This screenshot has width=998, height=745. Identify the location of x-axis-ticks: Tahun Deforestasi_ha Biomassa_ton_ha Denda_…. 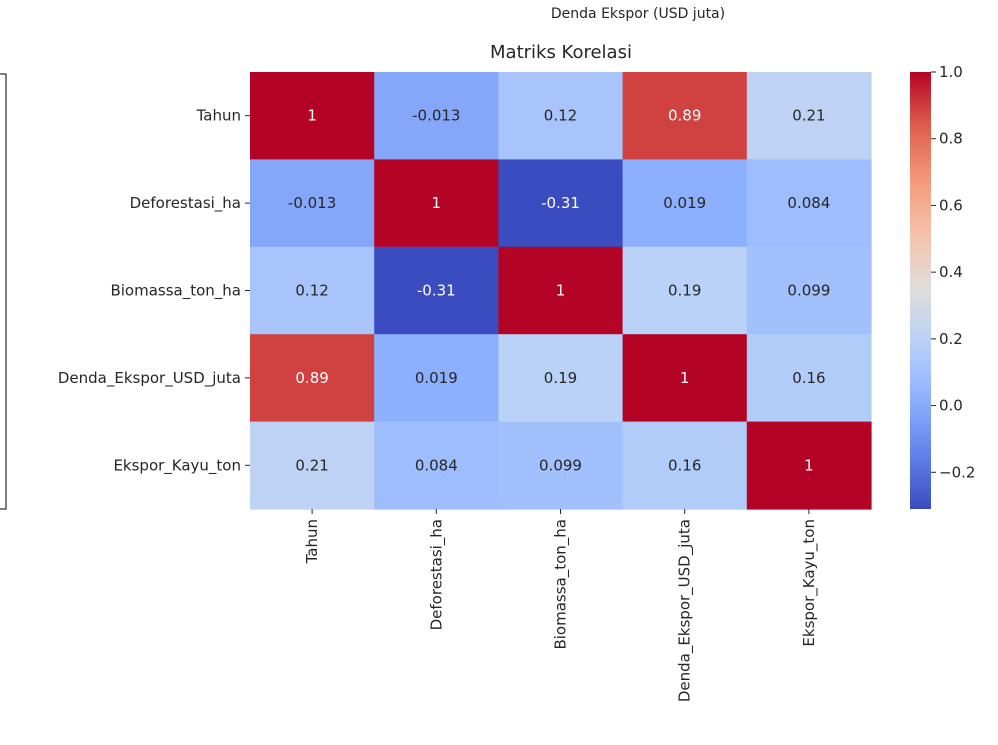
(561, 605).